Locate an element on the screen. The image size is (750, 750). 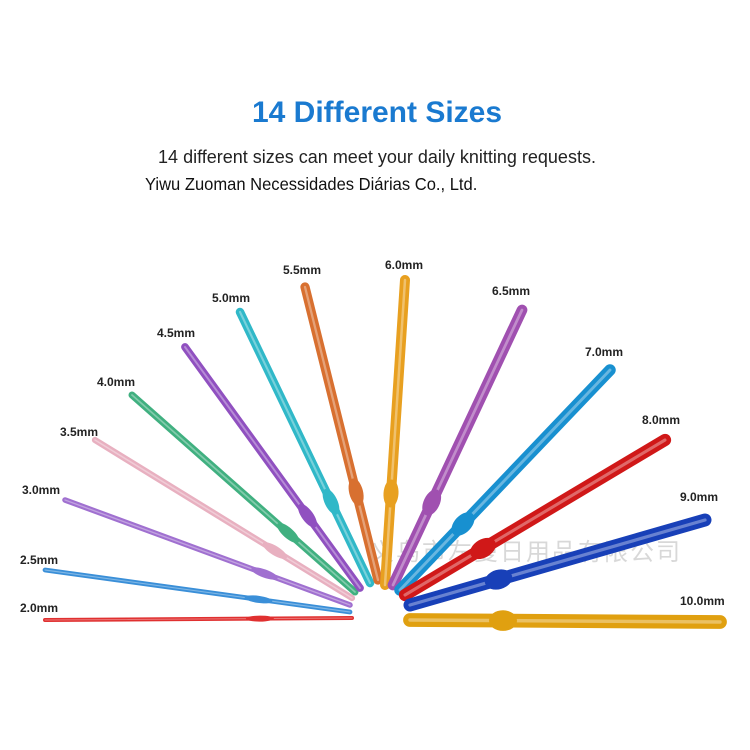
hook-size-label: 8.0mm is located at coordinates (661, 420).